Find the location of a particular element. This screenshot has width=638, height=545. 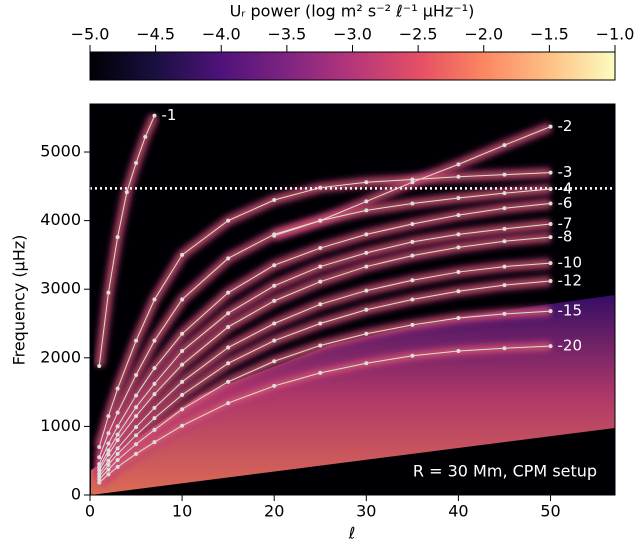

colorbar-tick-label: −3.0 is located at coordinates (352, 34).